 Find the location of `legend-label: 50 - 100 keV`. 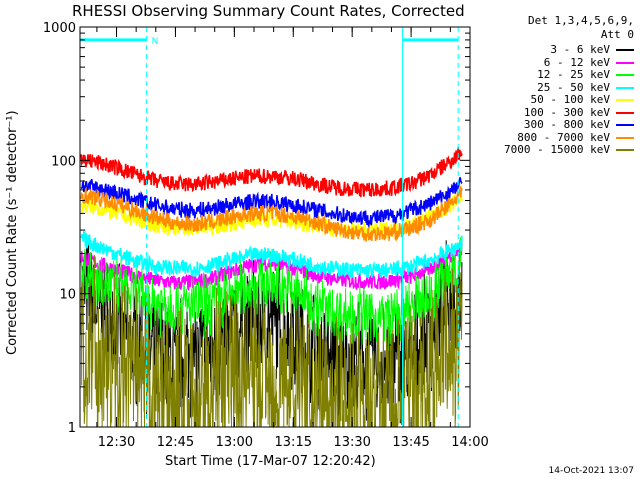

legend-label: 50 - 100 keV is located at coordinates (570, 99).